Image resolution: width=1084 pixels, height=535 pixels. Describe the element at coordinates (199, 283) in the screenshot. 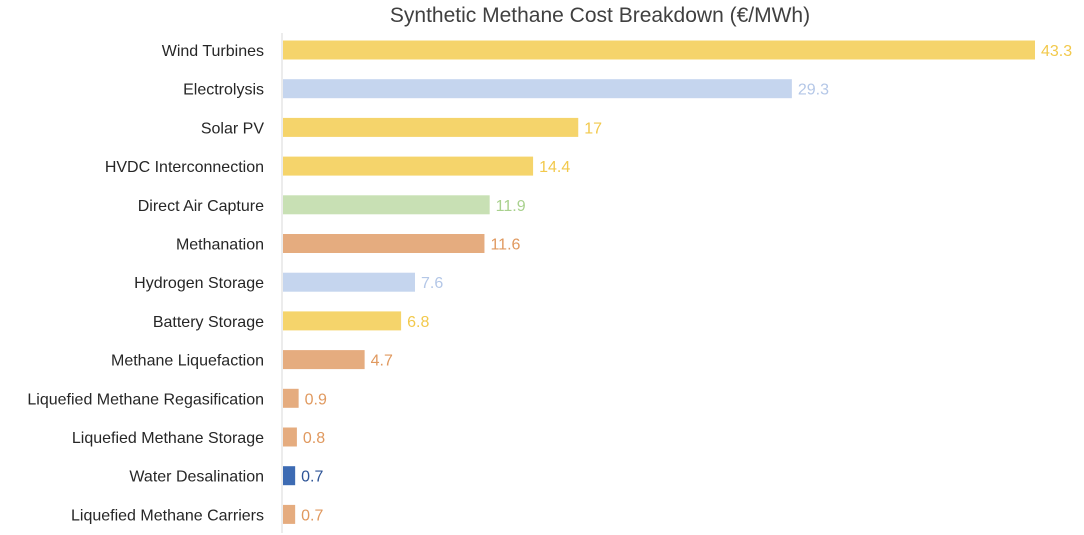

I see `category-label: Hydrogen Storage` at that location.